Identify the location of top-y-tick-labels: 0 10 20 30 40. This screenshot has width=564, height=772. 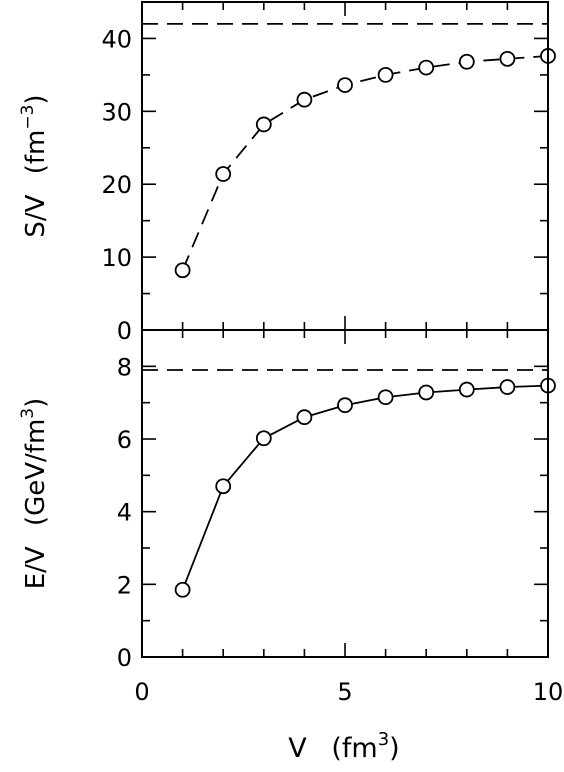
(116, 185).